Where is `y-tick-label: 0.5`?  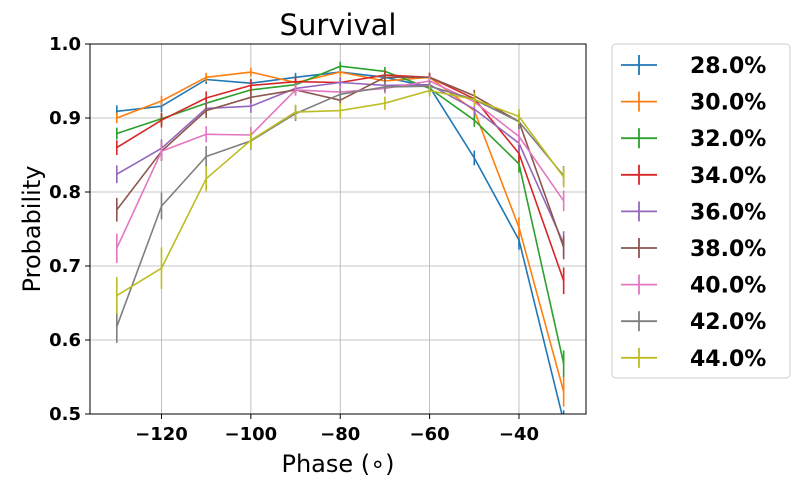
y-tick-label: 0.5 is located at coordinates (65, 414).